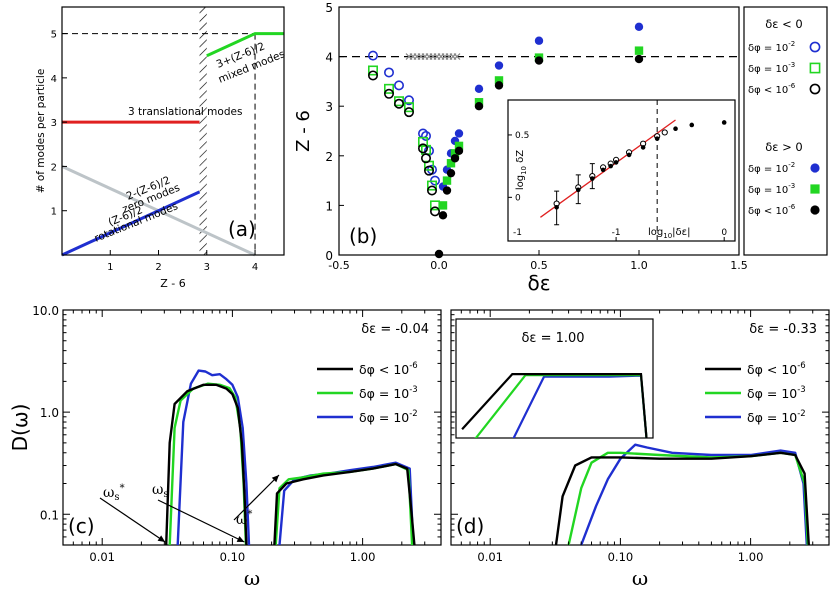 This screenshot has width=831, height=591. Describe the element at coordinates (655, 232) in the screenshot. I see `inset-xlabel-a: log` at that location.